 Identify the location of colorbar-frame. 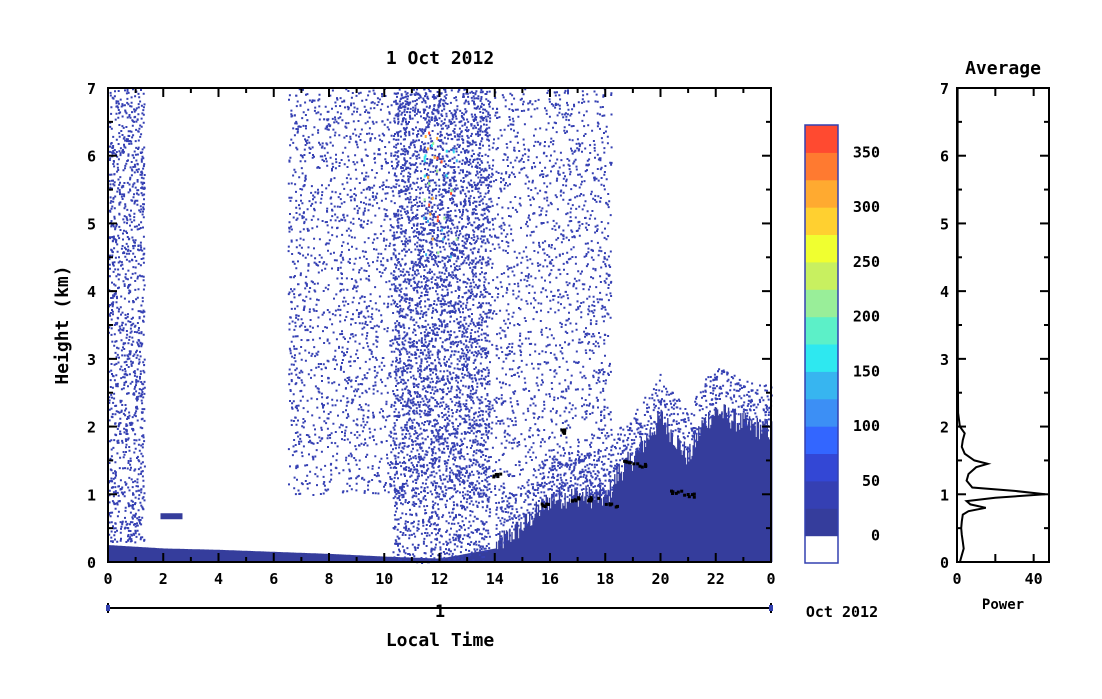
(821, 344).